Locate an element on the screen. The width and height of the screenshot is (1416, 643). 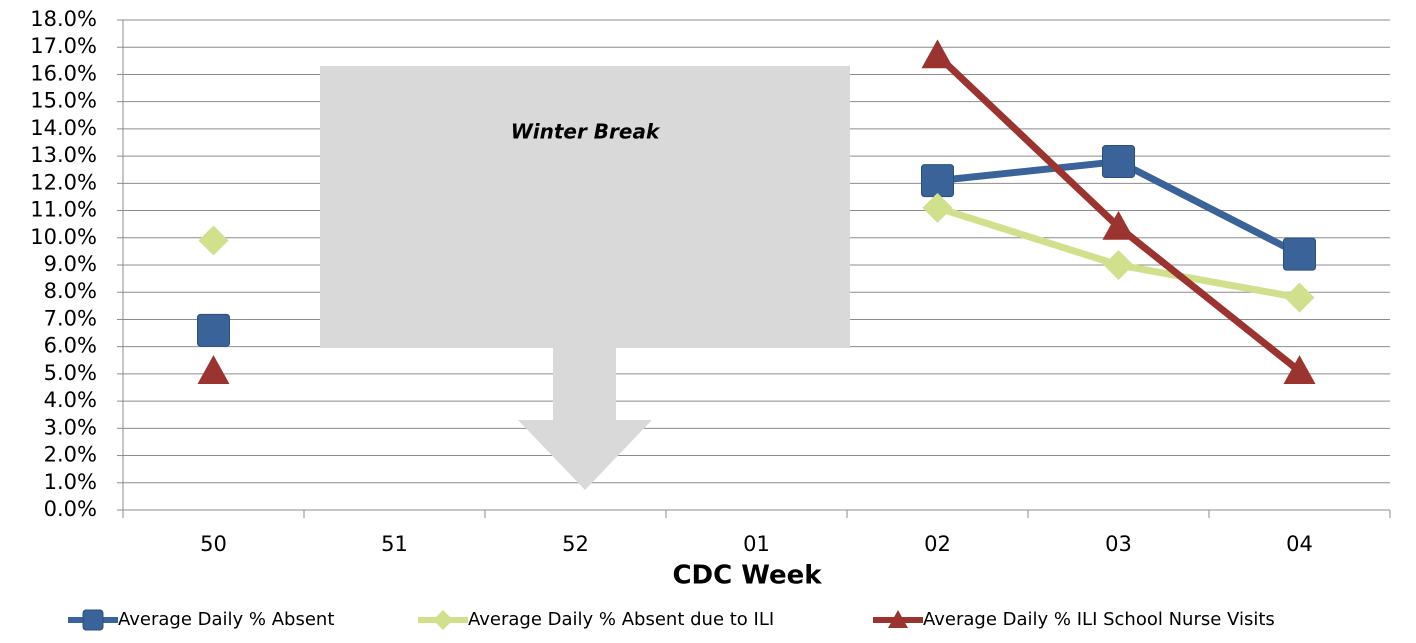
y-tick-label: 9.0% is located at coordinates (70, 264).